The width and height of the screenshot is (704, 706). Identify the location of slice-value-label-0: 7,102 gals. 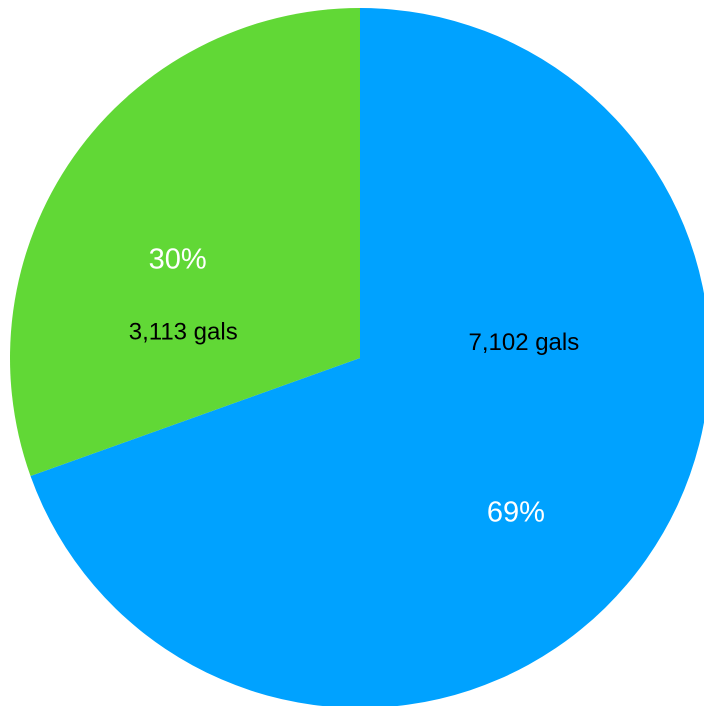
(523, 342).